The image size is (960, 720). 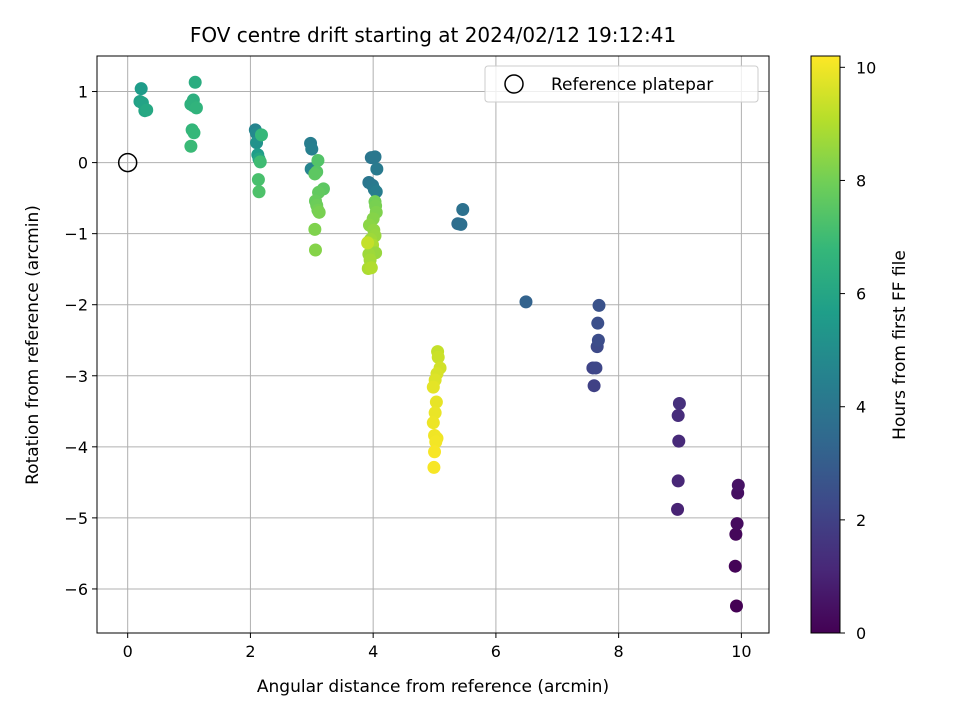 I want to click on y-tick-label: 1, so click(x=83, y=92).